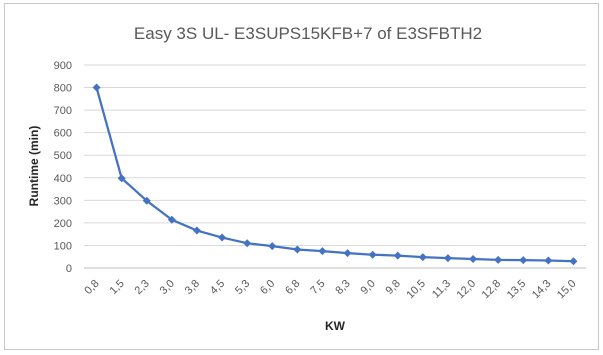  I want to click on y-tick-label: 600, so click(63, 134).